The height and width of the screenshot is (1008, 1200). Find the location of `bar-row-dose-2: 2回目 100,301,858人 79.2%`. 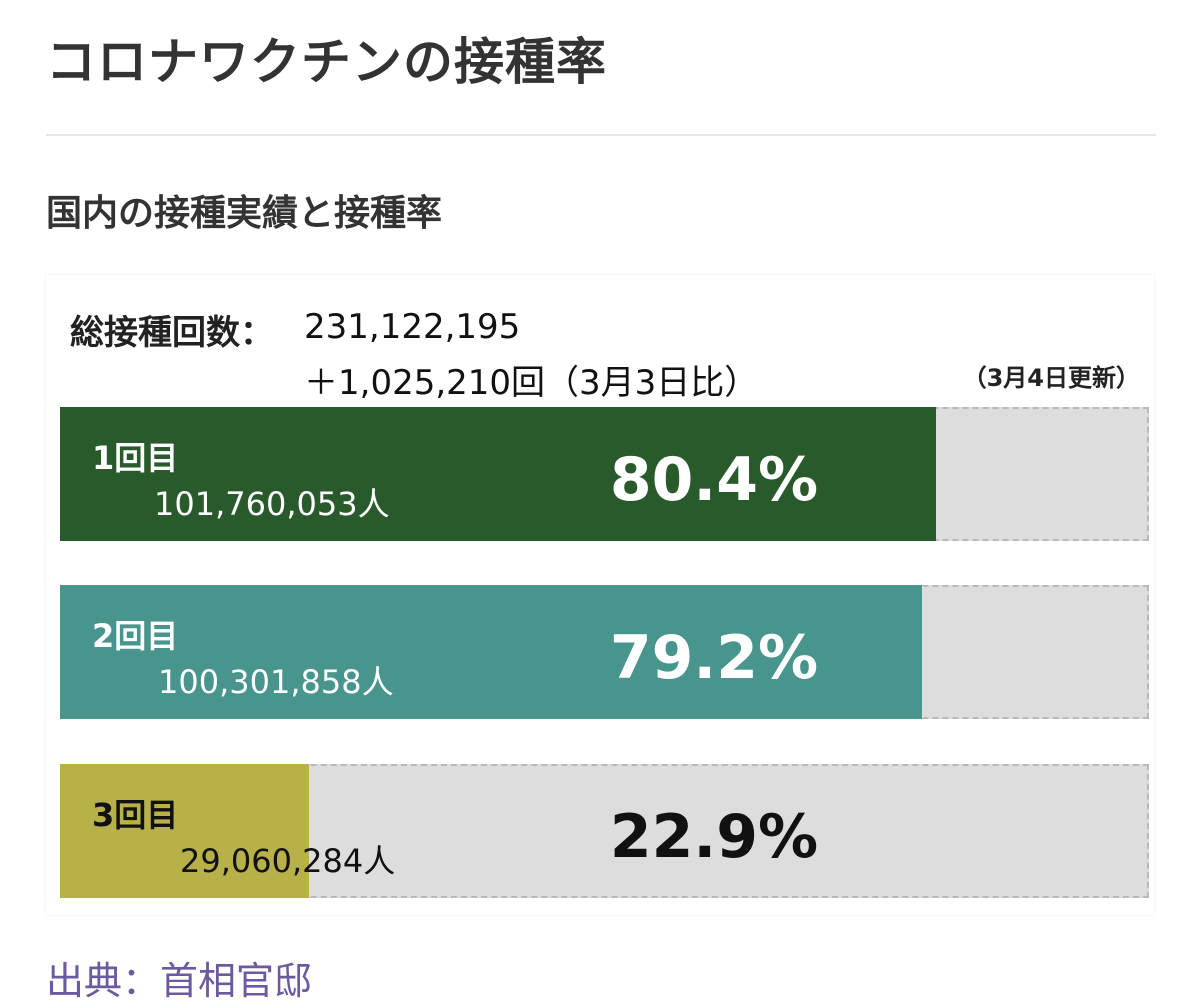

bar-row-dose-2: 2回目 100,301,858人 79.2% is located at coordinates (604, 652).